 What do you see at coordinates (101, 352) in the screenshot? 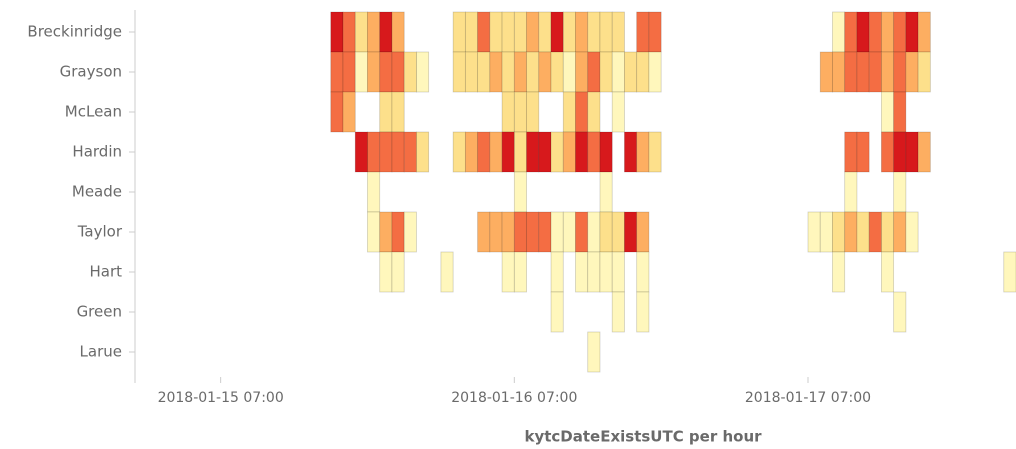
I see `y-tick-label: Larue` at bounding box center [101, 352].